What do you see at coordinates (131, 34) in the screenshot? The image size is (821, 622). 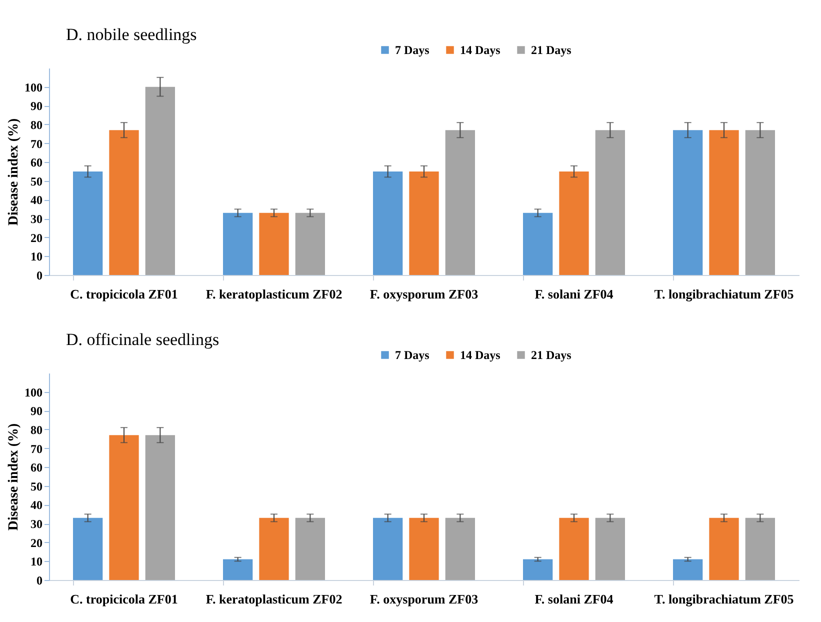 I see `chart-title: D. nobile seedlings` at bounding box center [131, 34].